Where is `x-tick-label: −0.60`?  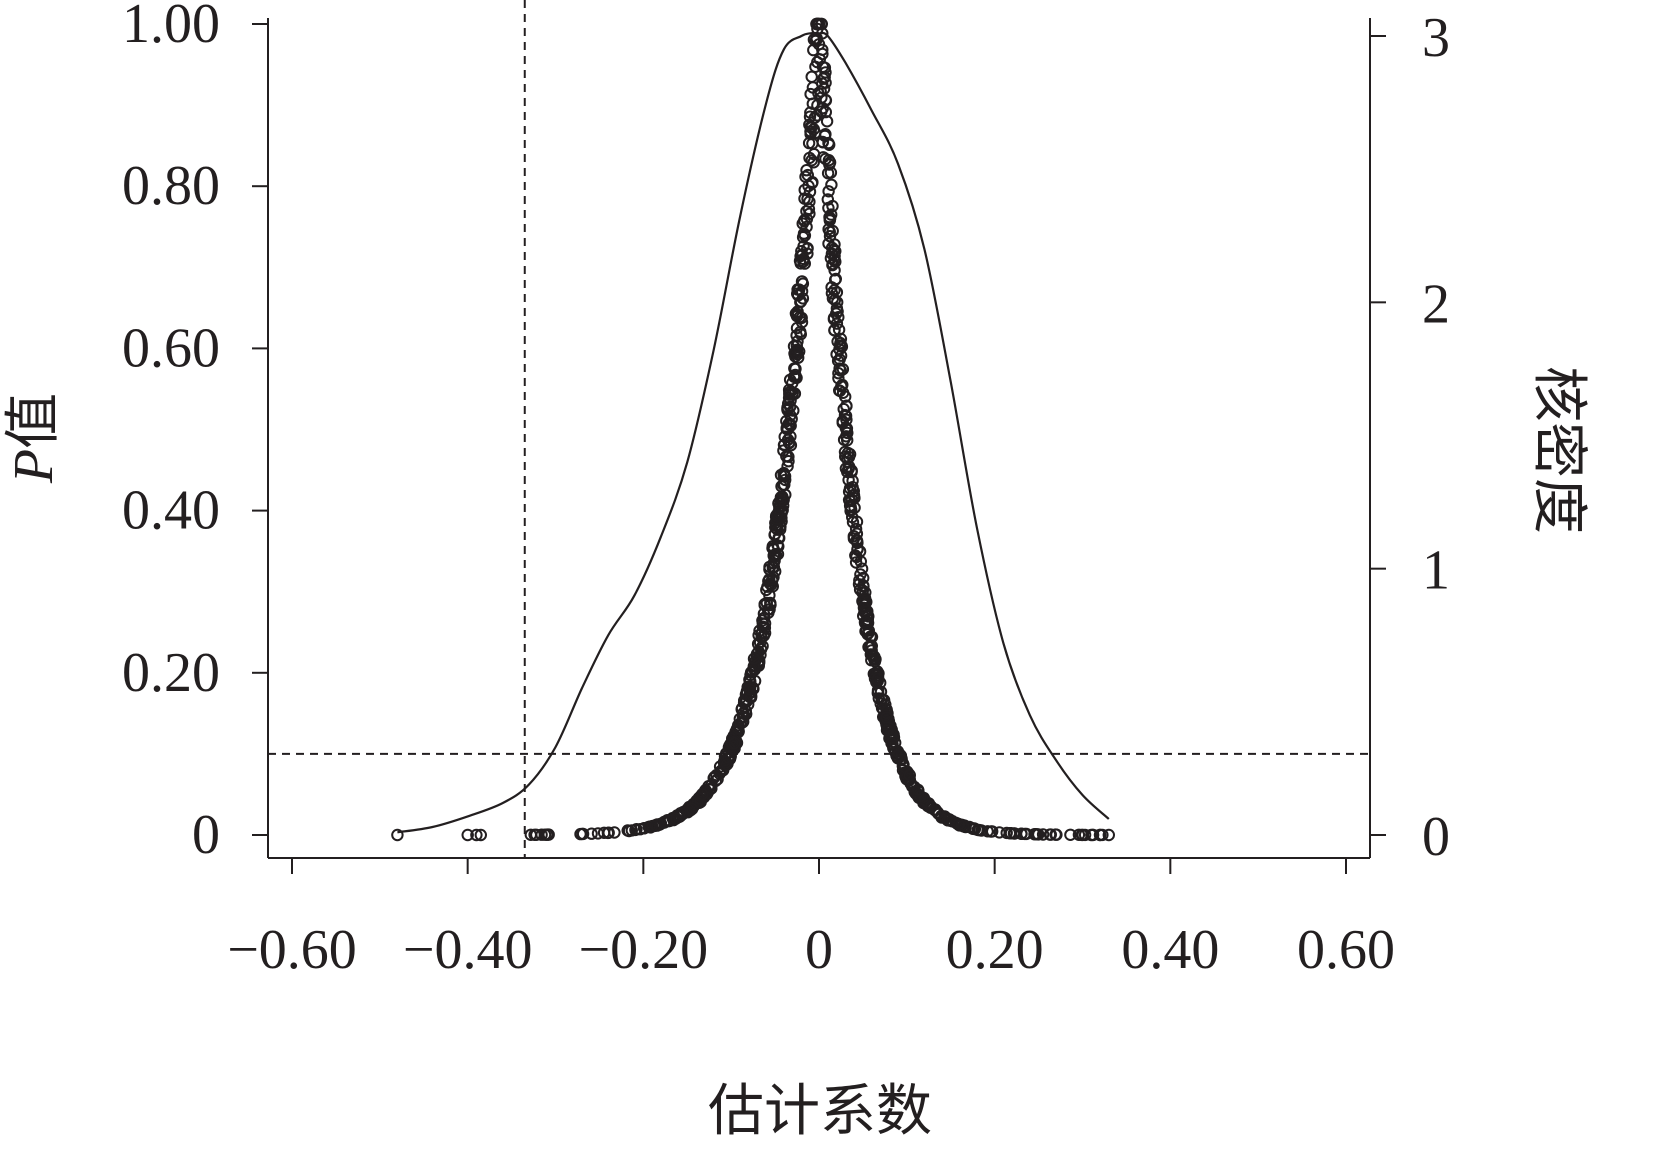
x-tick-label: −0.60 is located at coordinates (292, 950).